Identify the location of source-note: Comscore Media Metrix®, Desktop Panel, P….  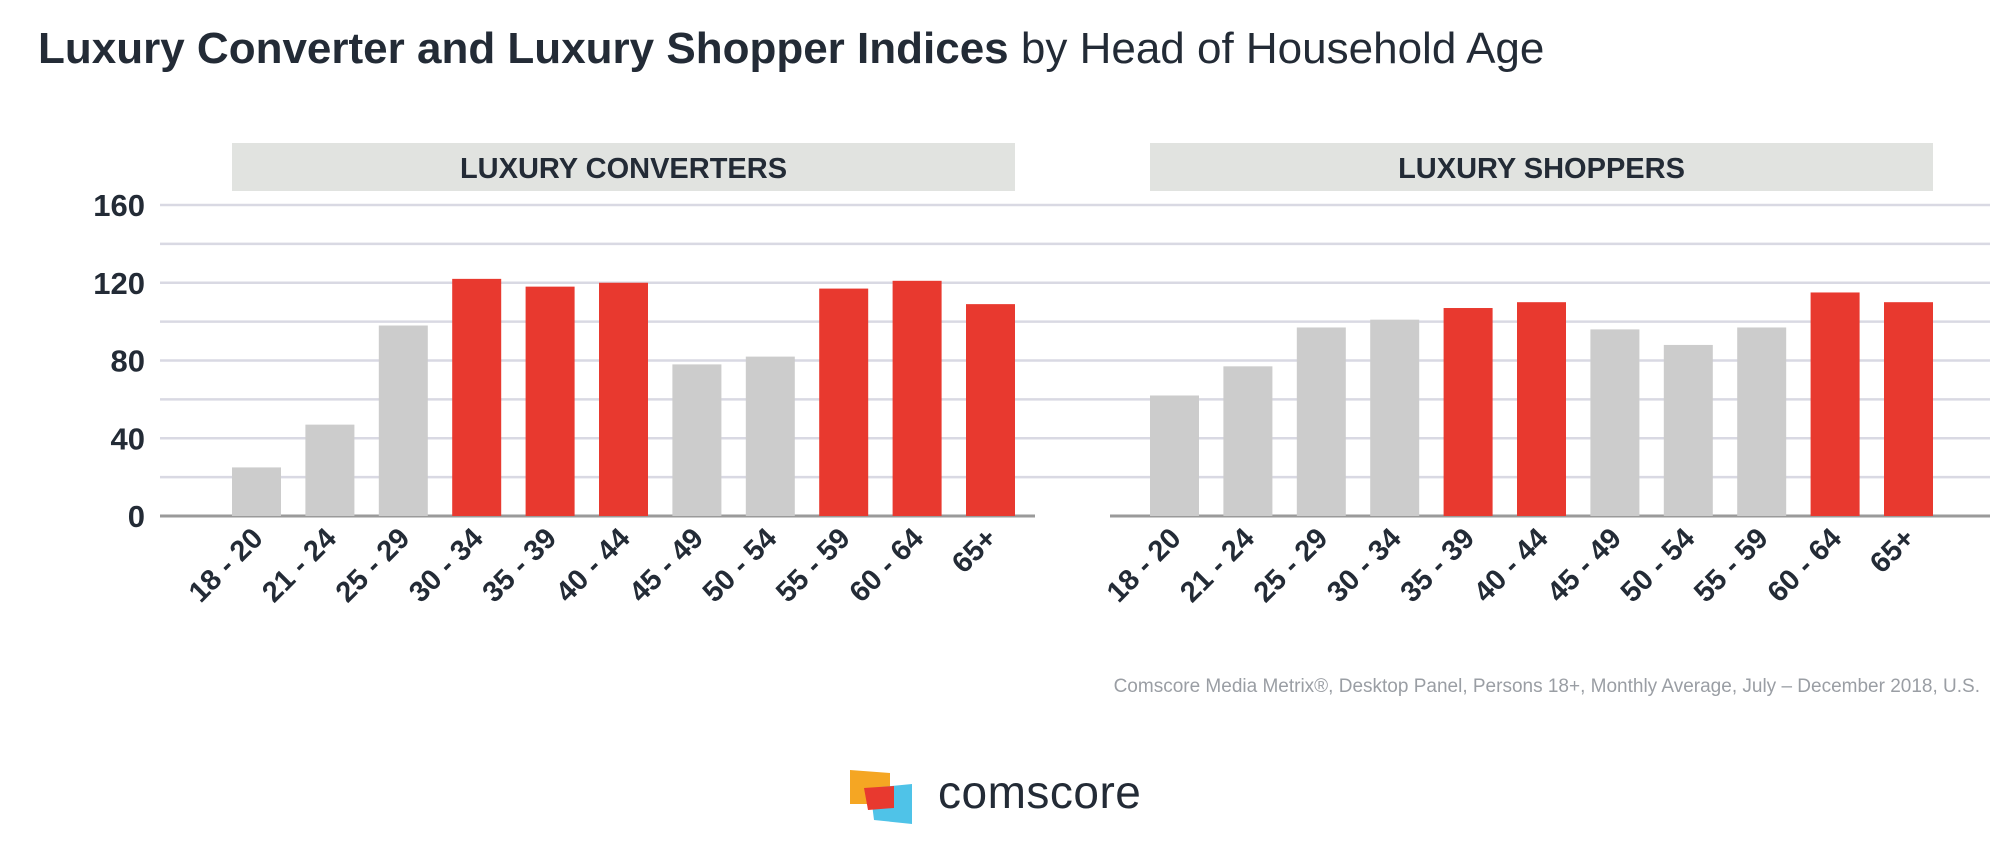
(1546, 686).